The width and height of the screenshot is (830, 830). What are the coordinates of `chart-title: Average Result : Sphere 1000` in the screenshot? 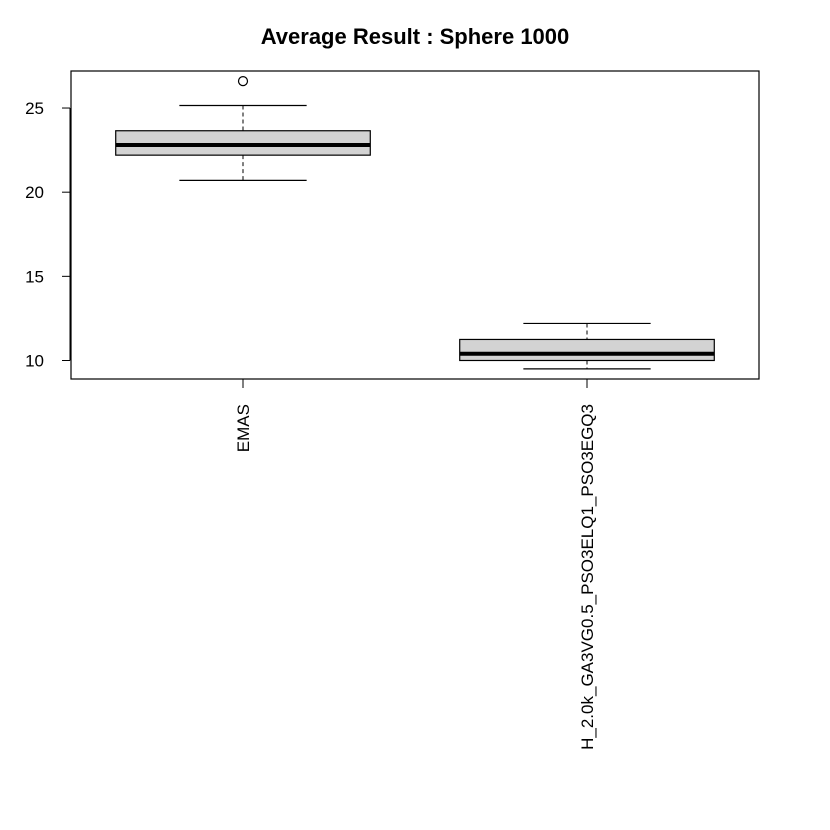 It's located at (415, 36).